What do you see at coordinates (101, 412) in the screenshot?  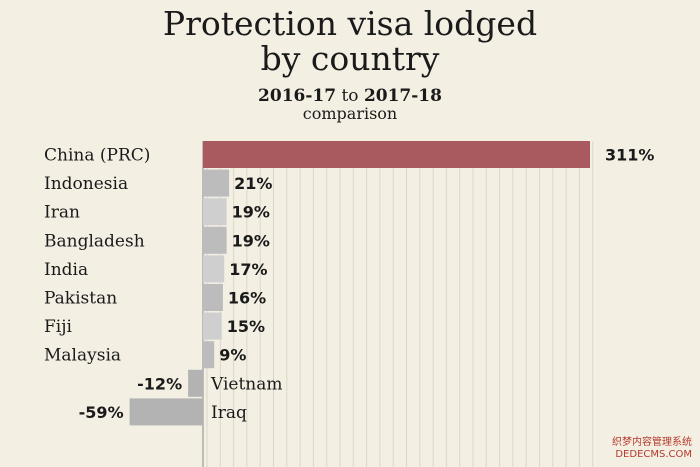 I see `value-label-9: -59%` at bounding box center [101, 412].